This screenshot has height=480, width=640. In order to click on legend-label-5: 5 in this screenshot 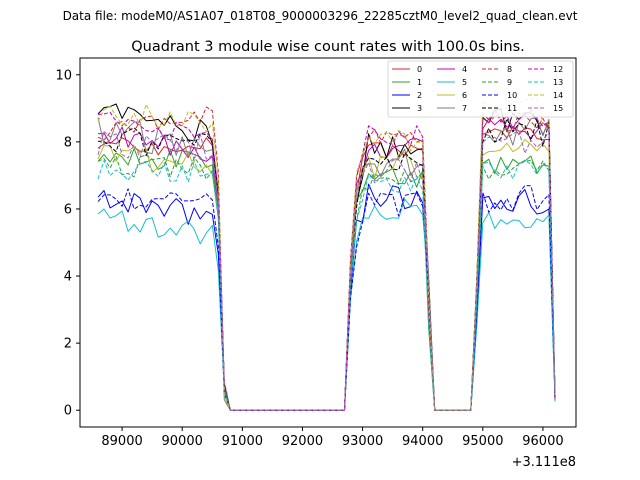, I will do `click(464, 82)`.